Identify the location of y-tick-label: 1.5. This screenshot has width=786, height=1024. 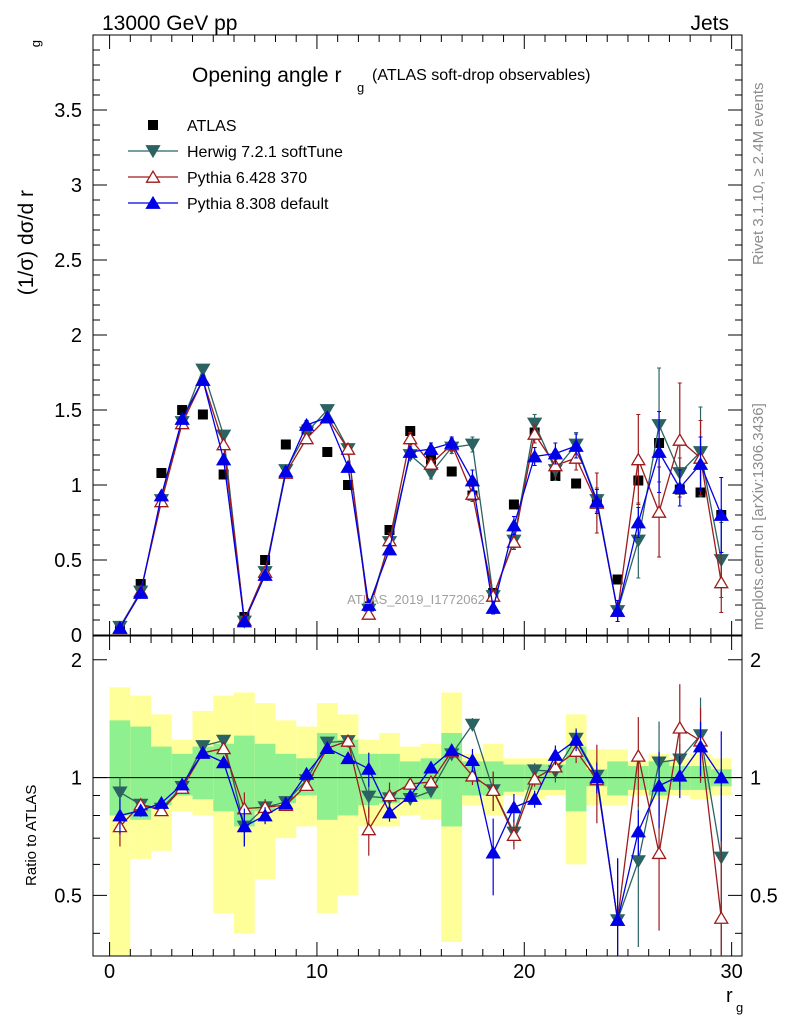
(68, 411).